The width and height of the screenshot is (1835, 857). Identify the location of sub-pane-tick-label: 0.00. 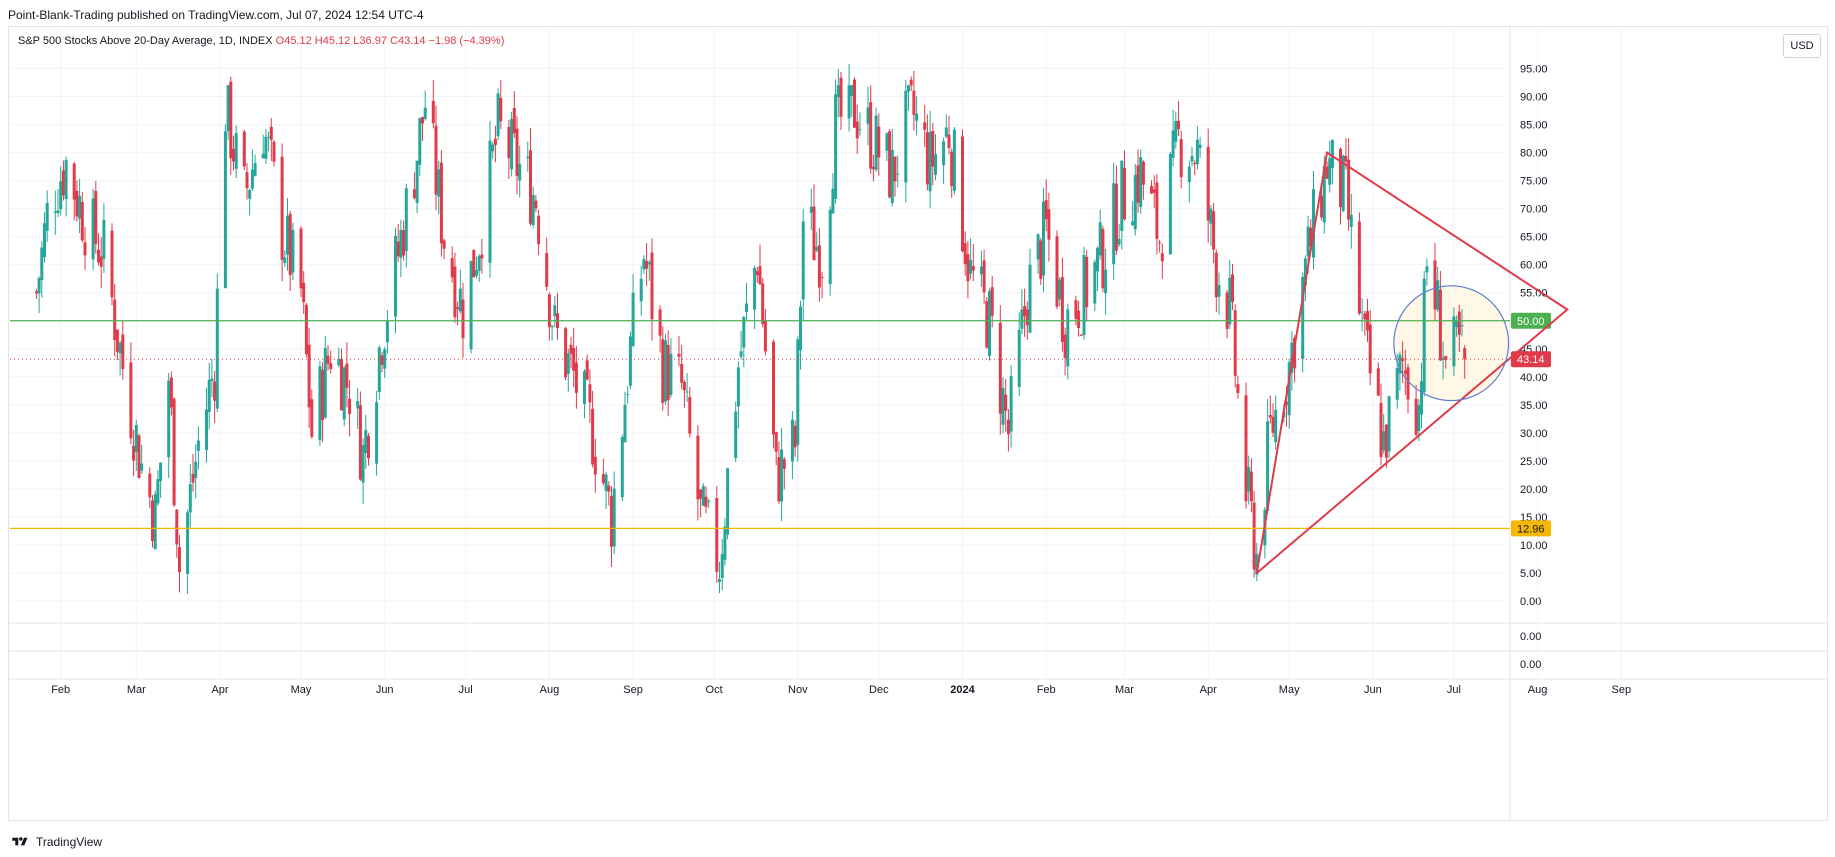
(1530, 637).